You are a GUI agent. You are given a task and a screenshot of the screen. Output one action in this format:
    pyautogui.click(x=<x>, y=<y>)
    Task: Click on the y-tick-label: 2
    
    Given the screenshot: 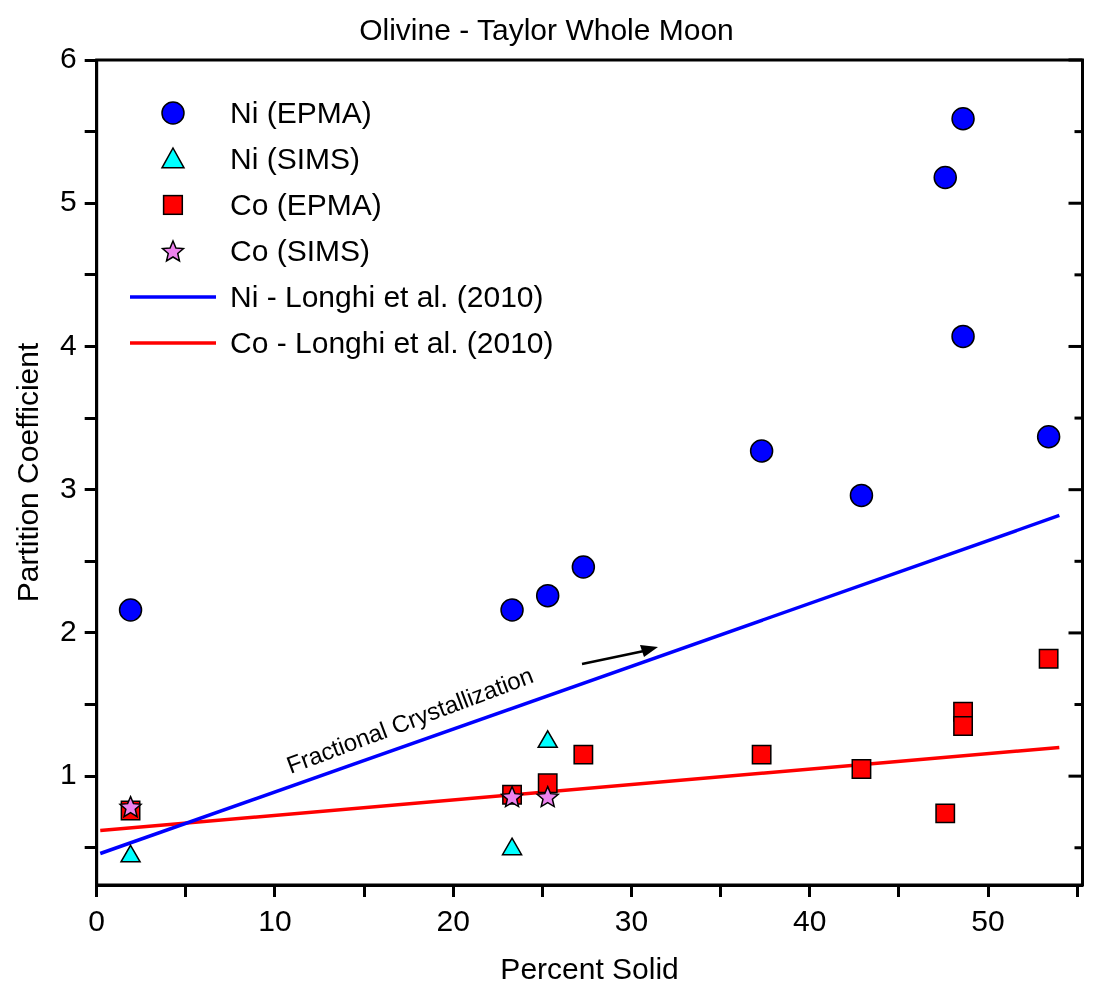 What is the action you would take?
    pyautogui.click(x=68, y=631)
    